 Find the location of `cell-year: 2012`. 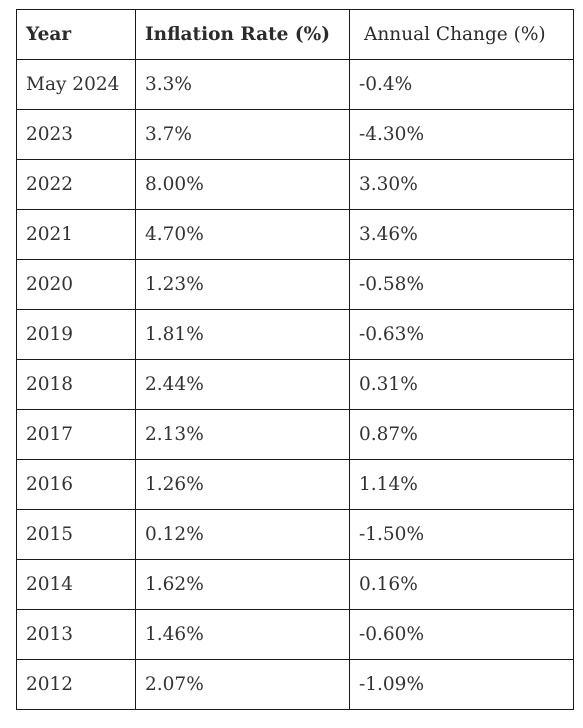

cell-year: 2012 is located at coordinates (76, 684).